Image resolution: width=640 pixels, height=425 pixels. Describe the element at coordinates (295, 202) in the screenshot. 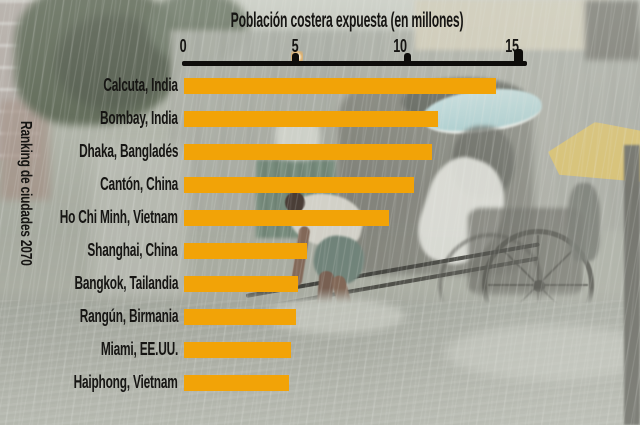

I see `puller-head` at that location.